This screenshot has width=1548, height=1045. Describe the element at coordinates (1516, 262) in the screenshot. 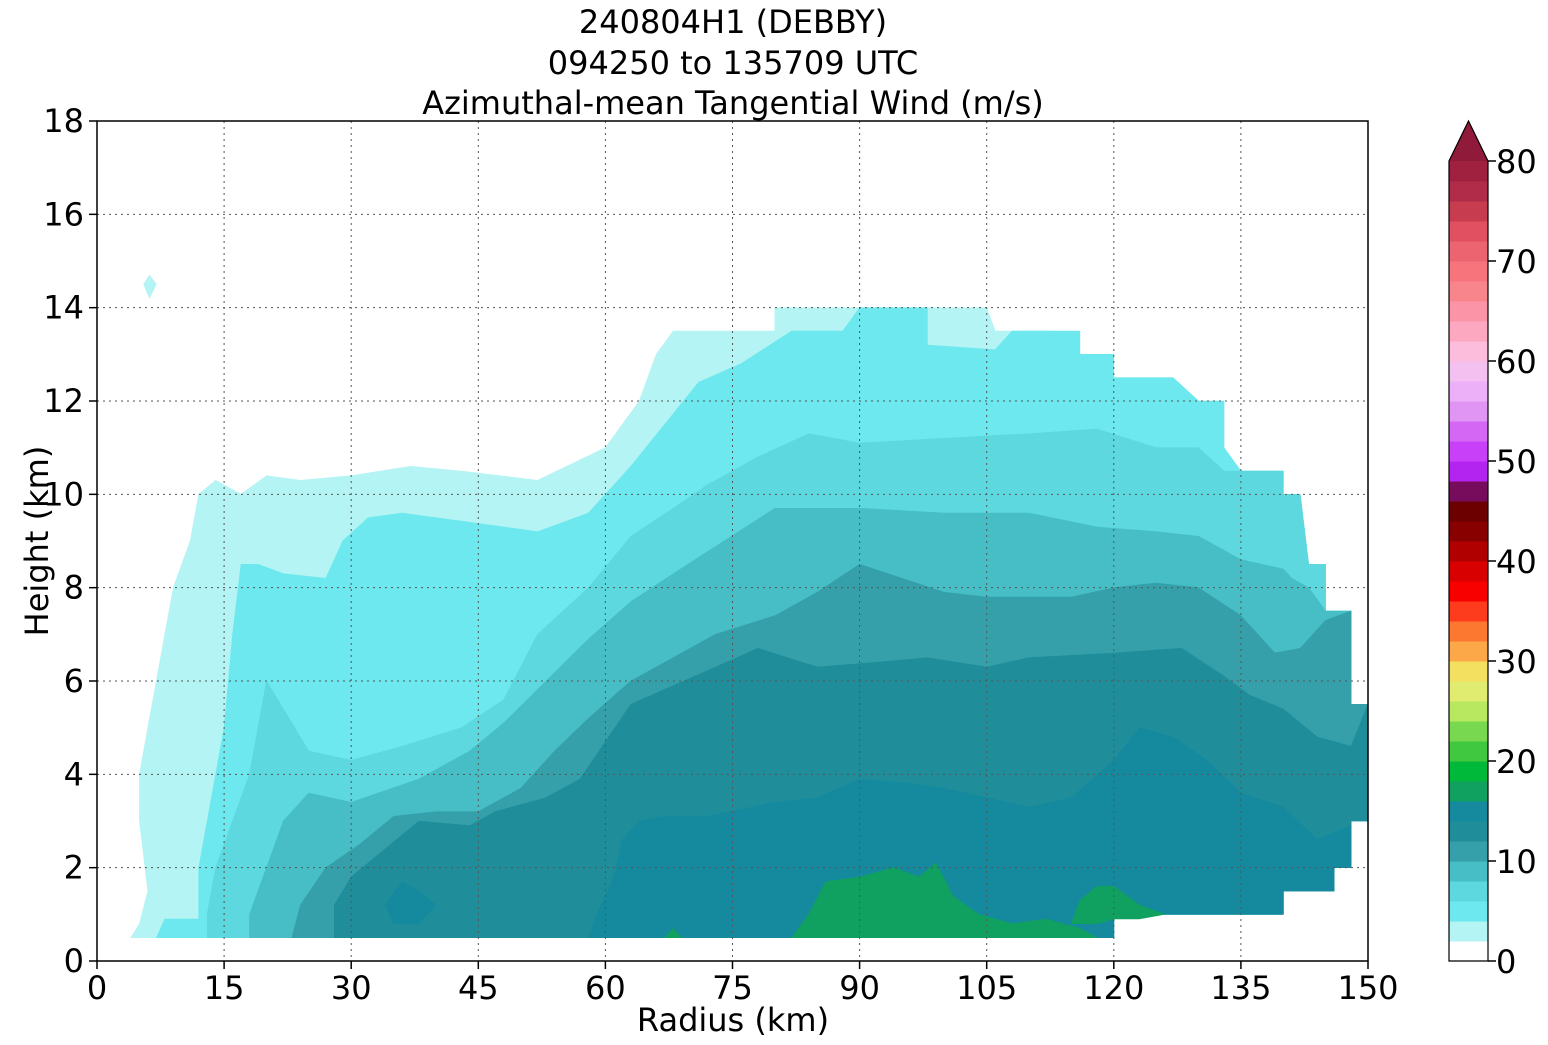

I see `colorbar-tick-label: 70` at that location.